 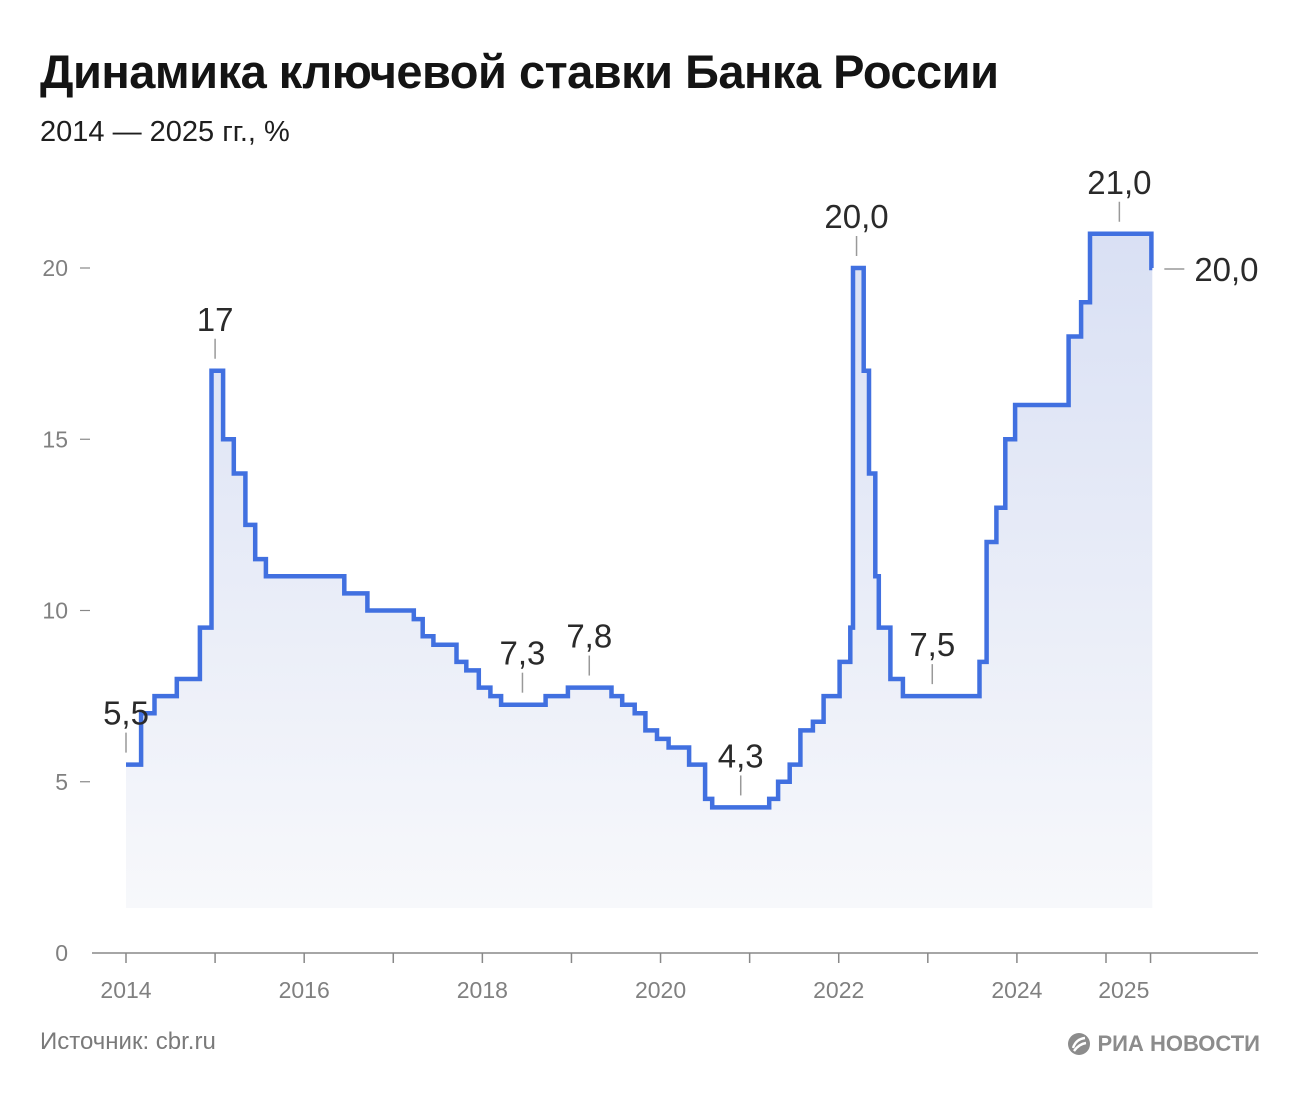 What do you see at coordinates (1119, 182) in the screenshot?
I see `annotation-label: 21,0` at bounding box center [1119, 182].